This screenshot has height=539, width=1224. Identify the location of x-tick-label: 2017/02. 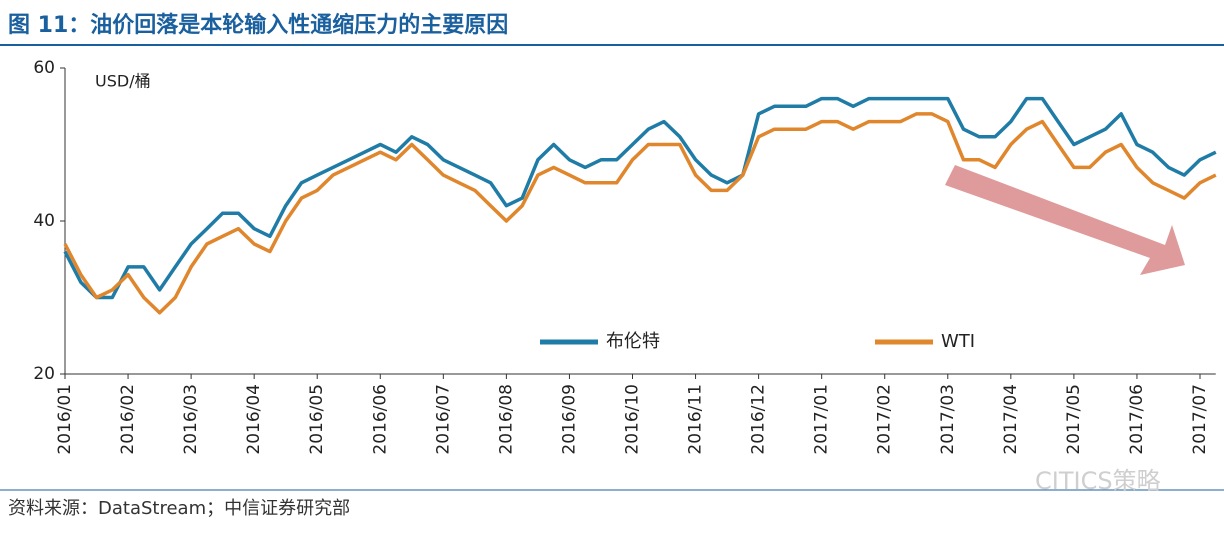
(885, 419).